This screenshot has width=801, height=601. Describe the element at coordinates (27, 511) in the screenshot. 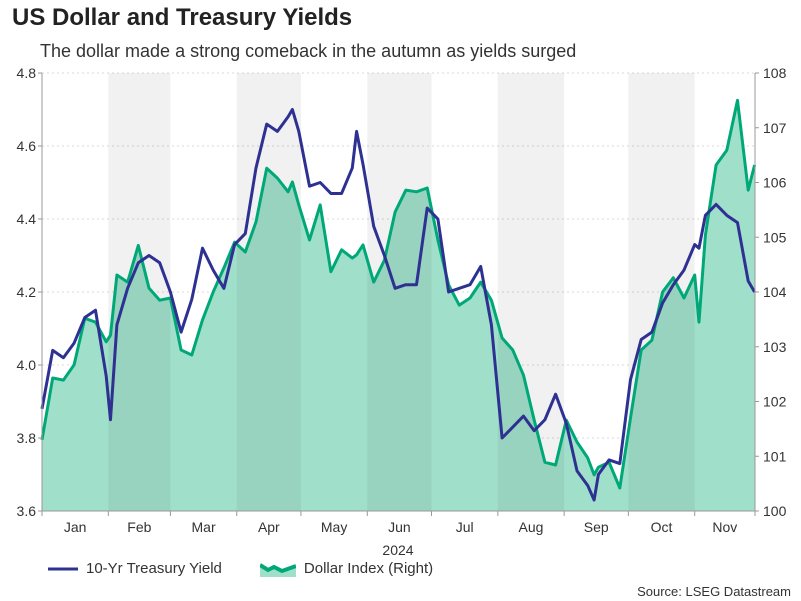

I see `left-tick-label: 3.6` at that location.